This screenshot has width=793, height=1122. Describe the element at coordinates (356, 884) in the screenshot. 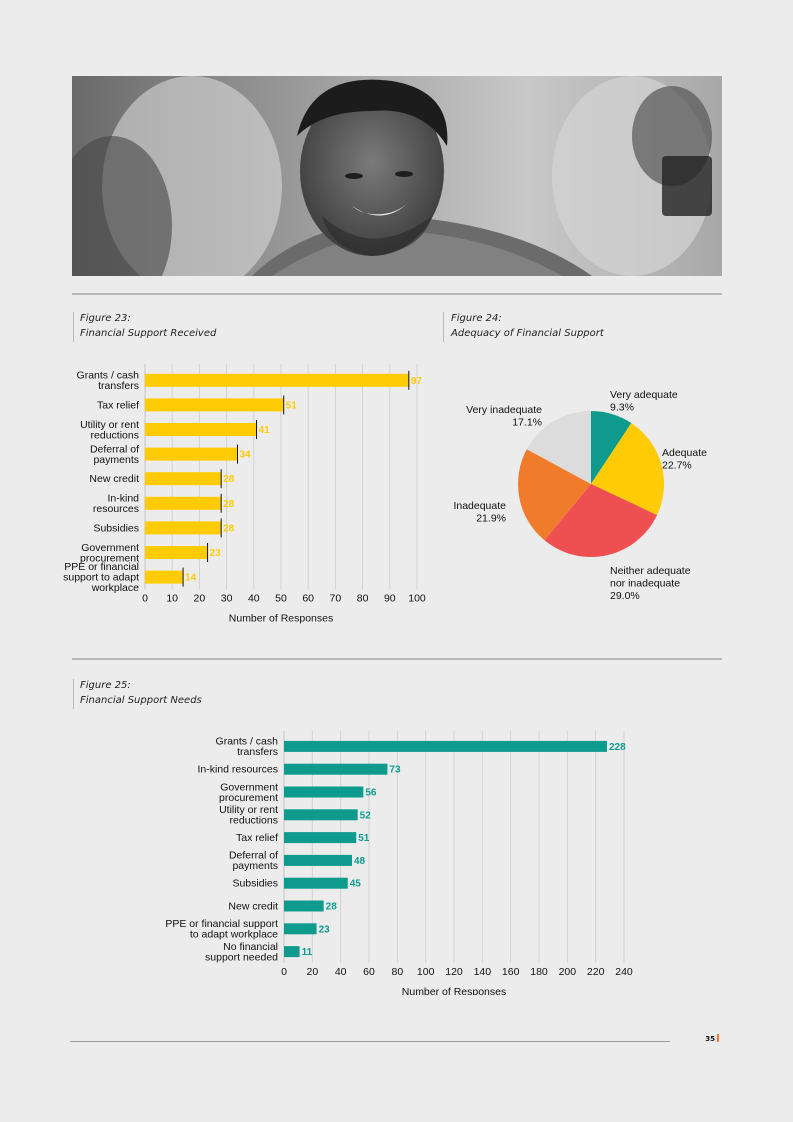

I see `data-label: 45` at that location.